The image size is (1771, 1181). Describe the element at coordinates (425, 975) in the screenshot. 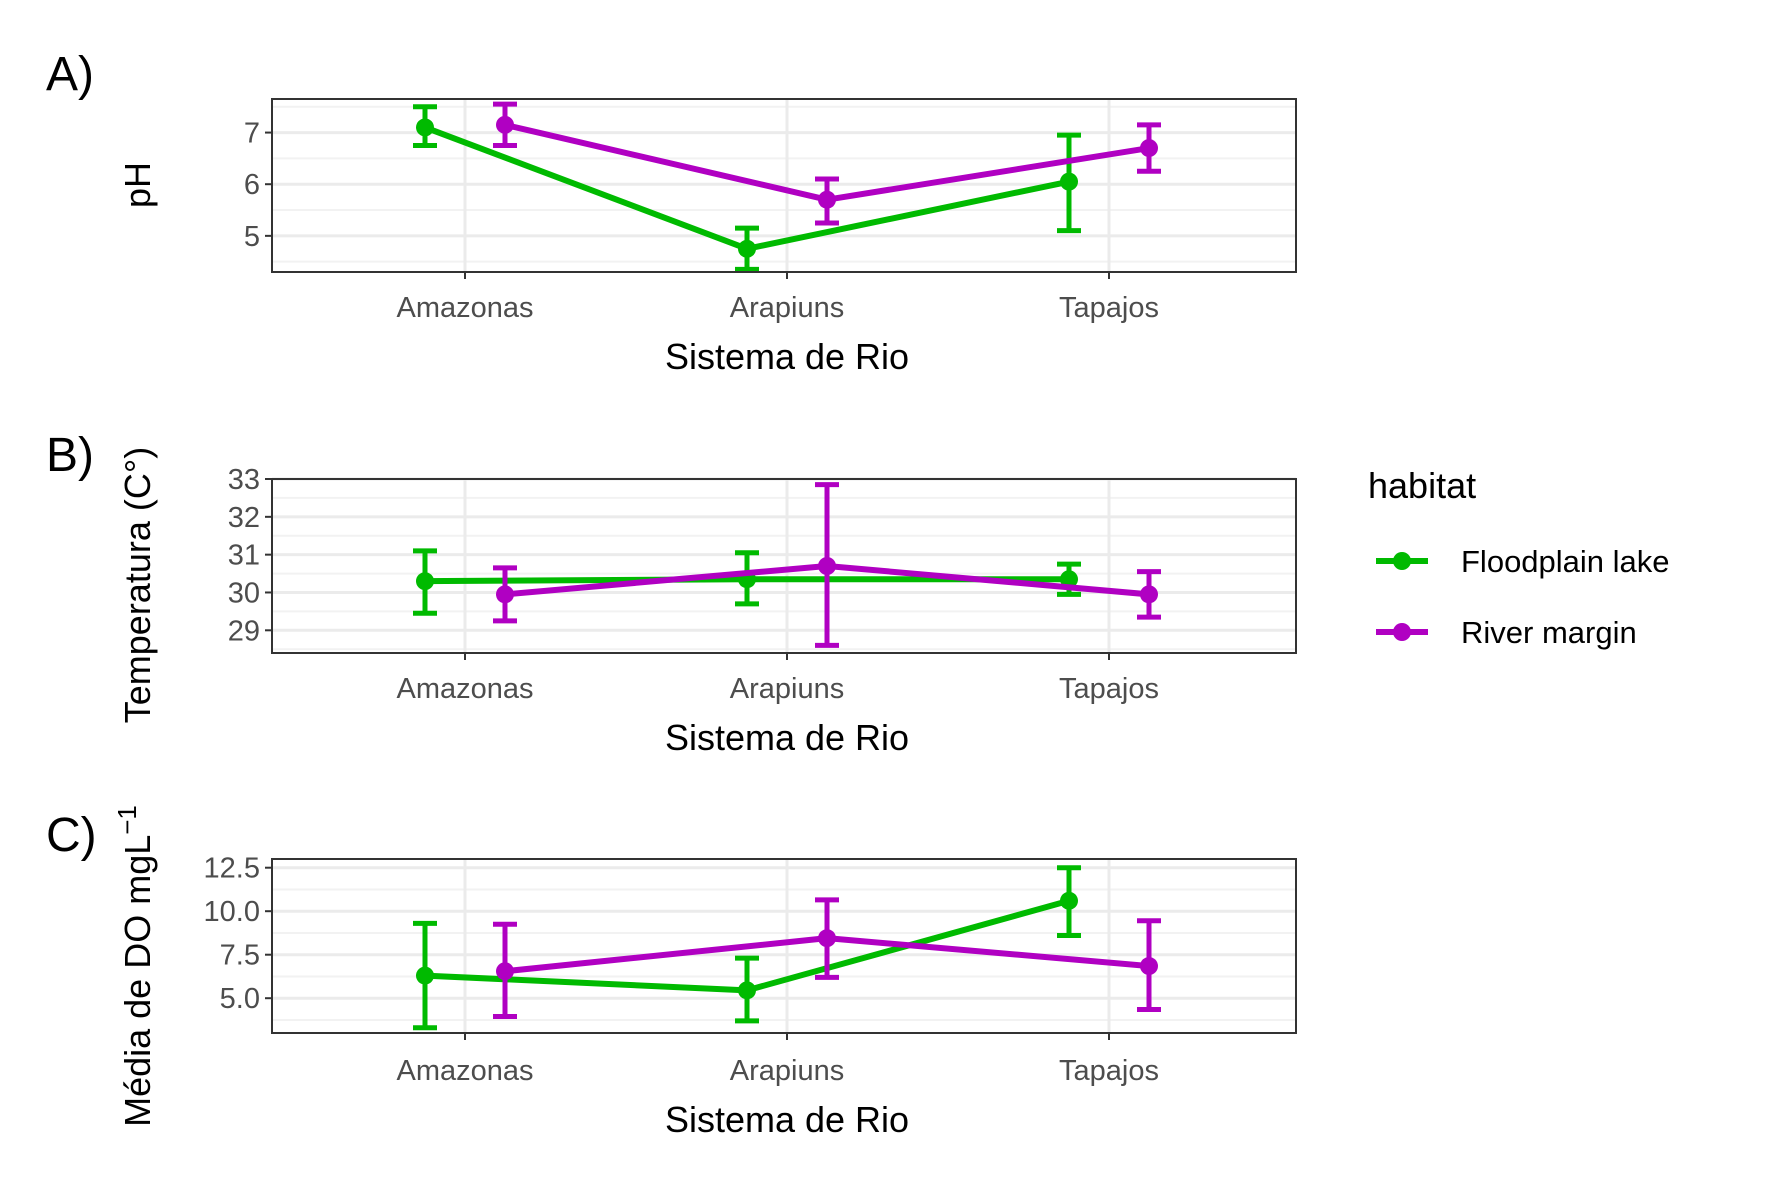

I see `panel-c-floodplain-lake-amazonas-point` at that location.